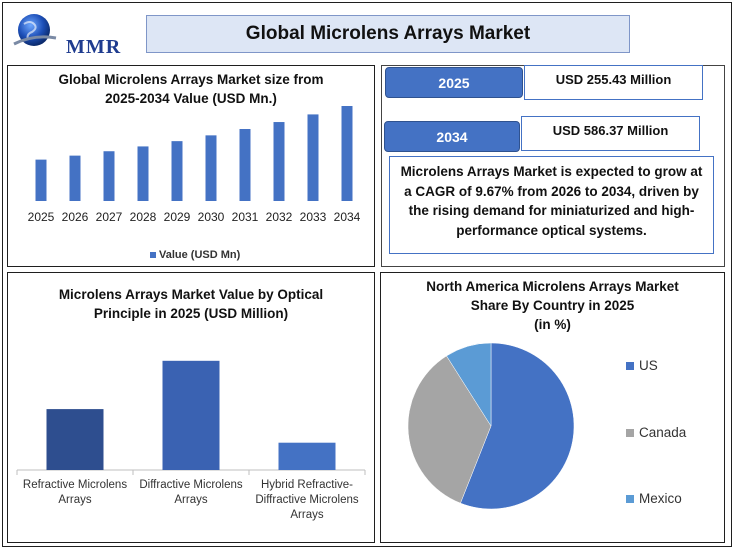  Describe the element at coordinates (552, 324) in the screenshot. I see `chart-title-line: (in %)` at that location.